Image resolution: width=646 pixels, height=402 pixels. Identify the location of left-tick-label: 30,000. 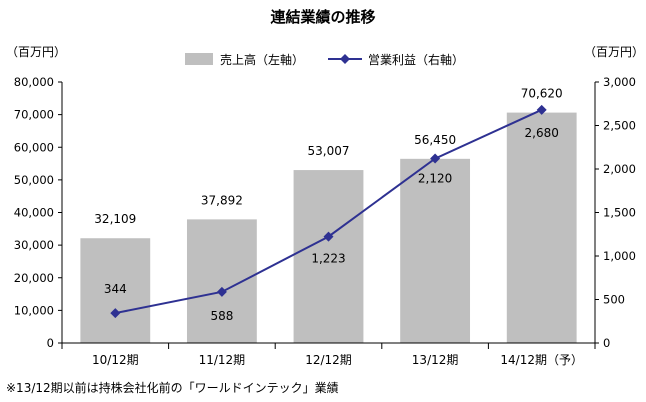
(34, 245).